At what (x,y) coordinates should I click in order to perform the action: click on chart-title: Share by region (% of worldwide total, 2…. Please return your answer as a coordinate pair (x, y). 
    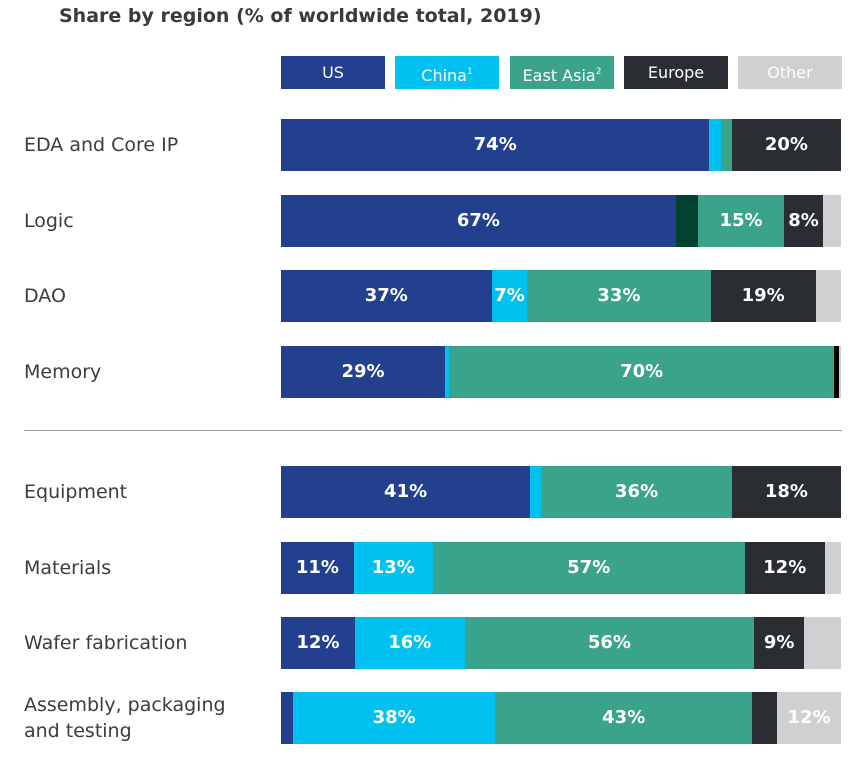
    Looking at the image, I should click on (300, 16).